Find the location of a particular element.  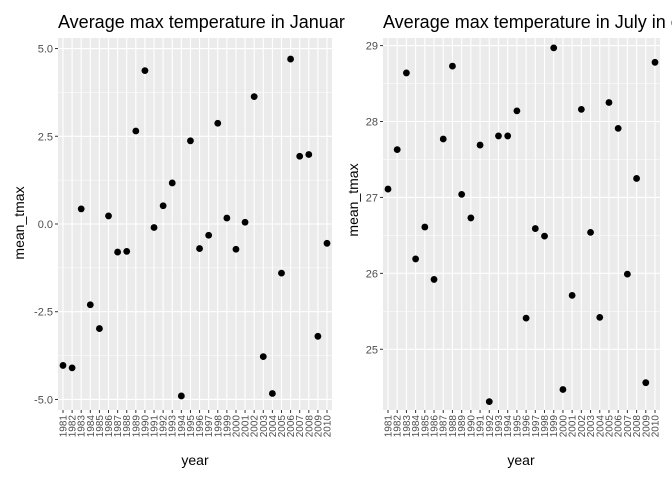

july-y-tick-label: 28 is located at coordinates (372, 123).